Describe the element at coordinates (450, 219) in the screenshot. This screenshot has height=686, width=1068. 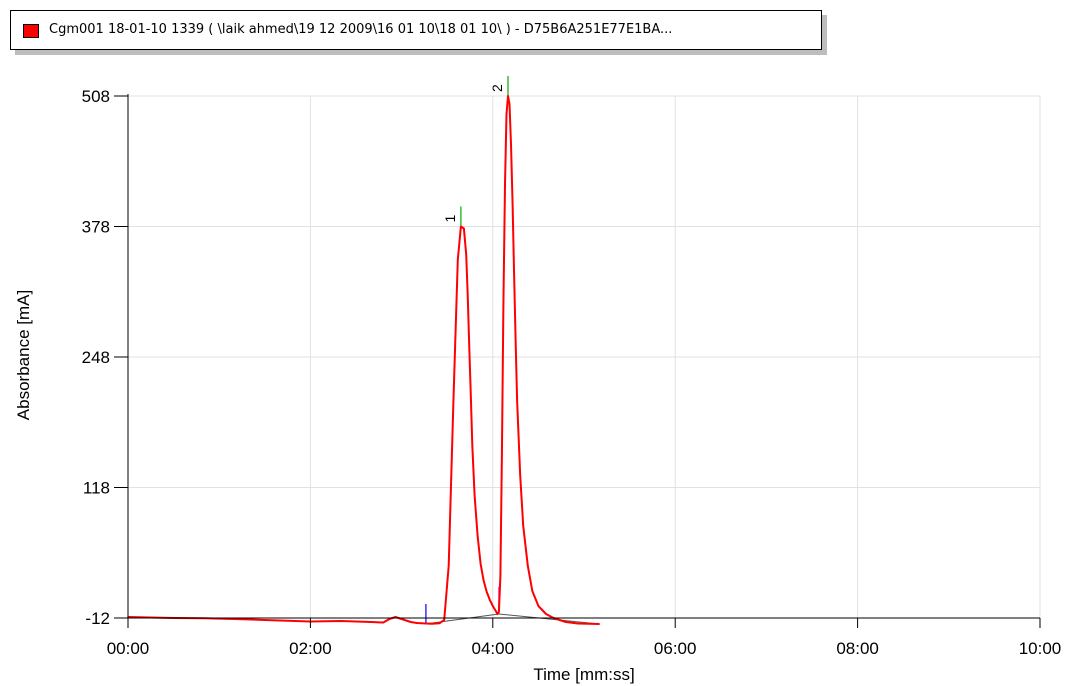
I see `peak-label: 1` at that location.